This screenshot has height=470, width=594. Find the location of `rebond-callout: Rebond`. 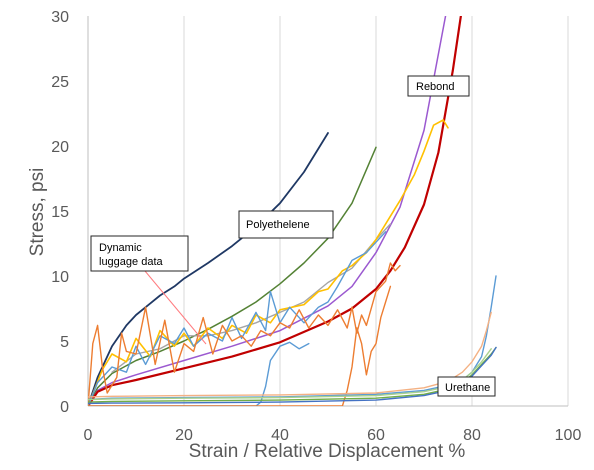

rebond-callout: Rebond is located at coordinates (438, 86).